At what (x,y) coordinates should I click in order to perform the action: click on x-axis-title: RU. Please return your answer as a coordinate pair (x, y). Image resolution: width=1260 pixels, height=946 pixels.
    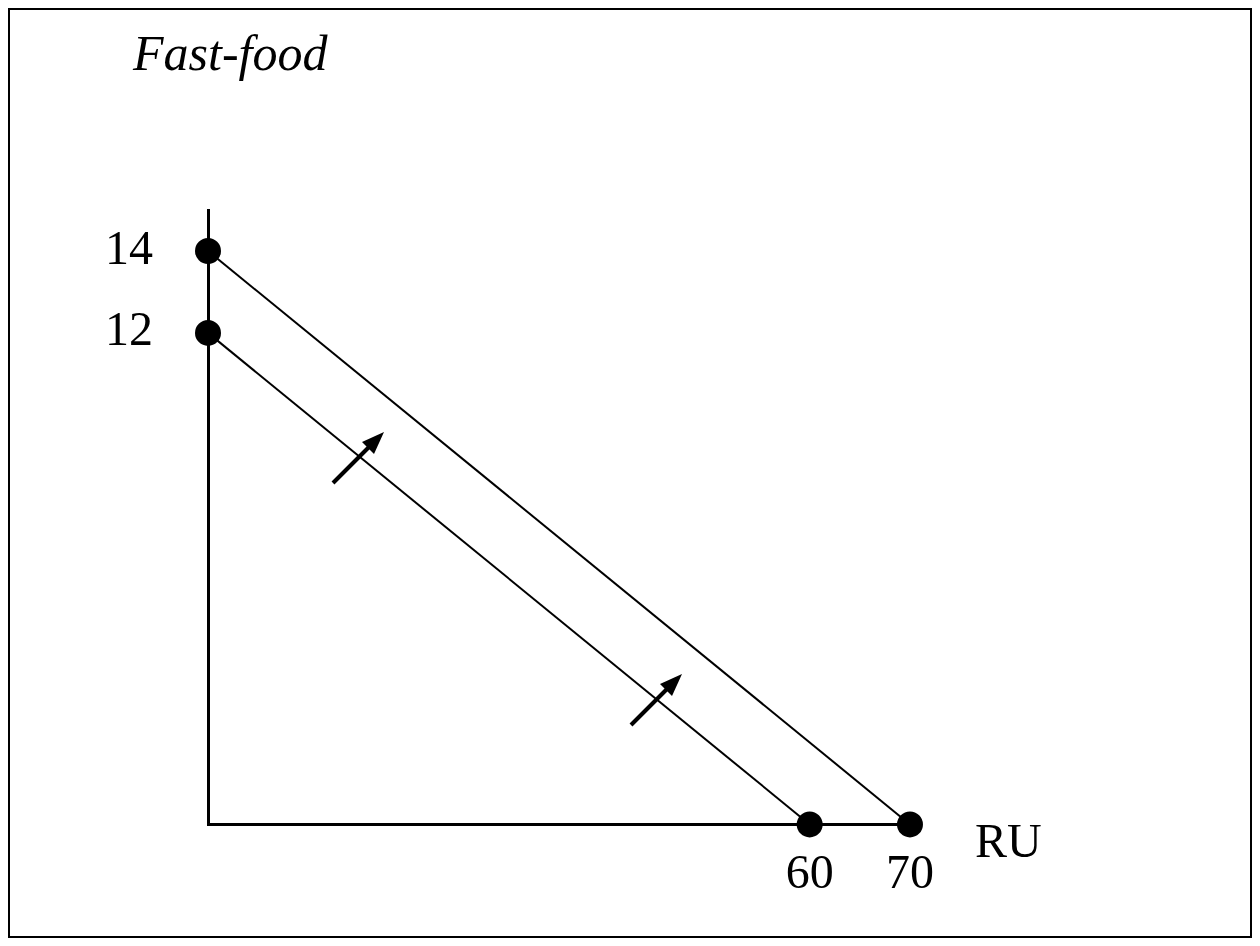
    Looking at the image, I should click on (1008, 841).